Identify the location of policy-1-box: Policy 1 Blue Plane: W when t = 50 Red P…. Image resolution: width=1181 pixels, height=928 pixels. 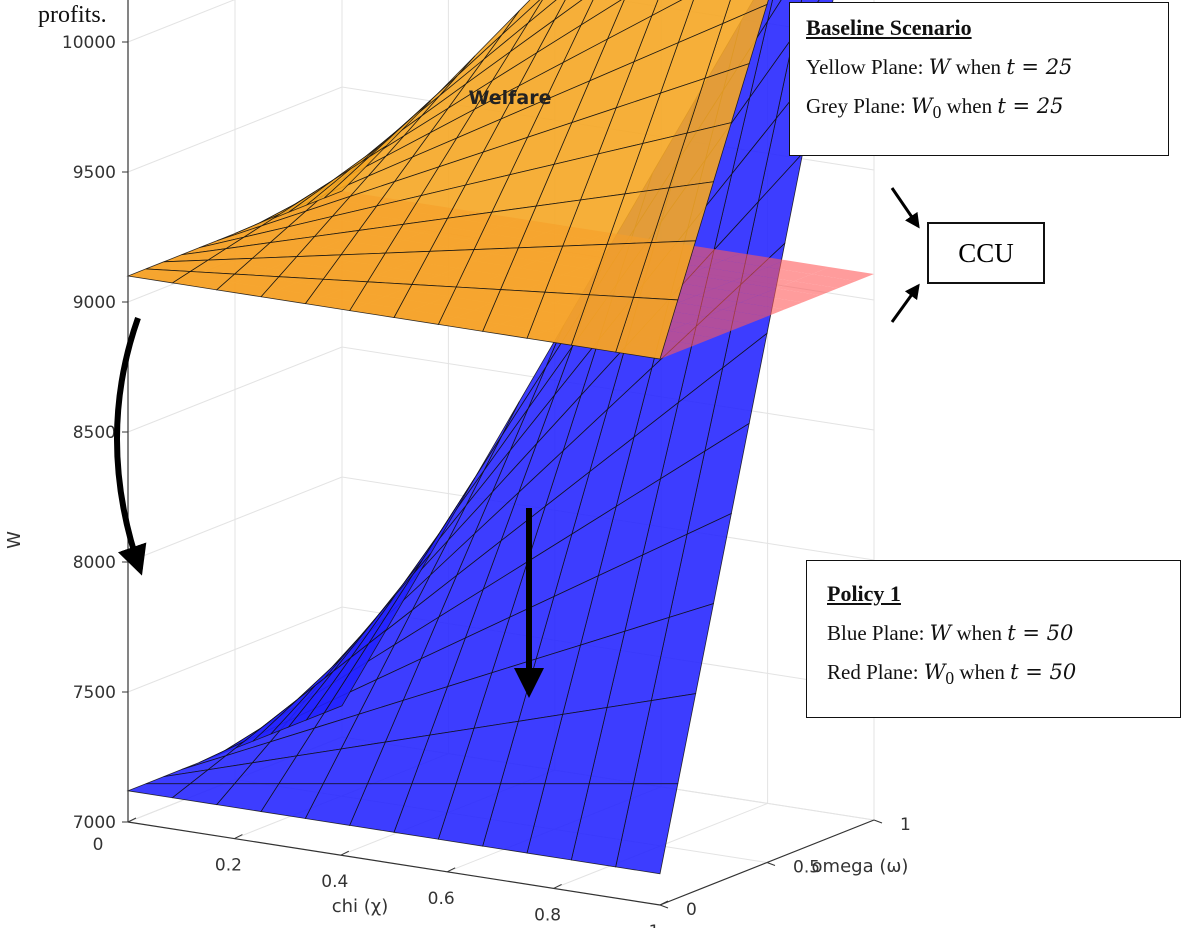
(993, 639).